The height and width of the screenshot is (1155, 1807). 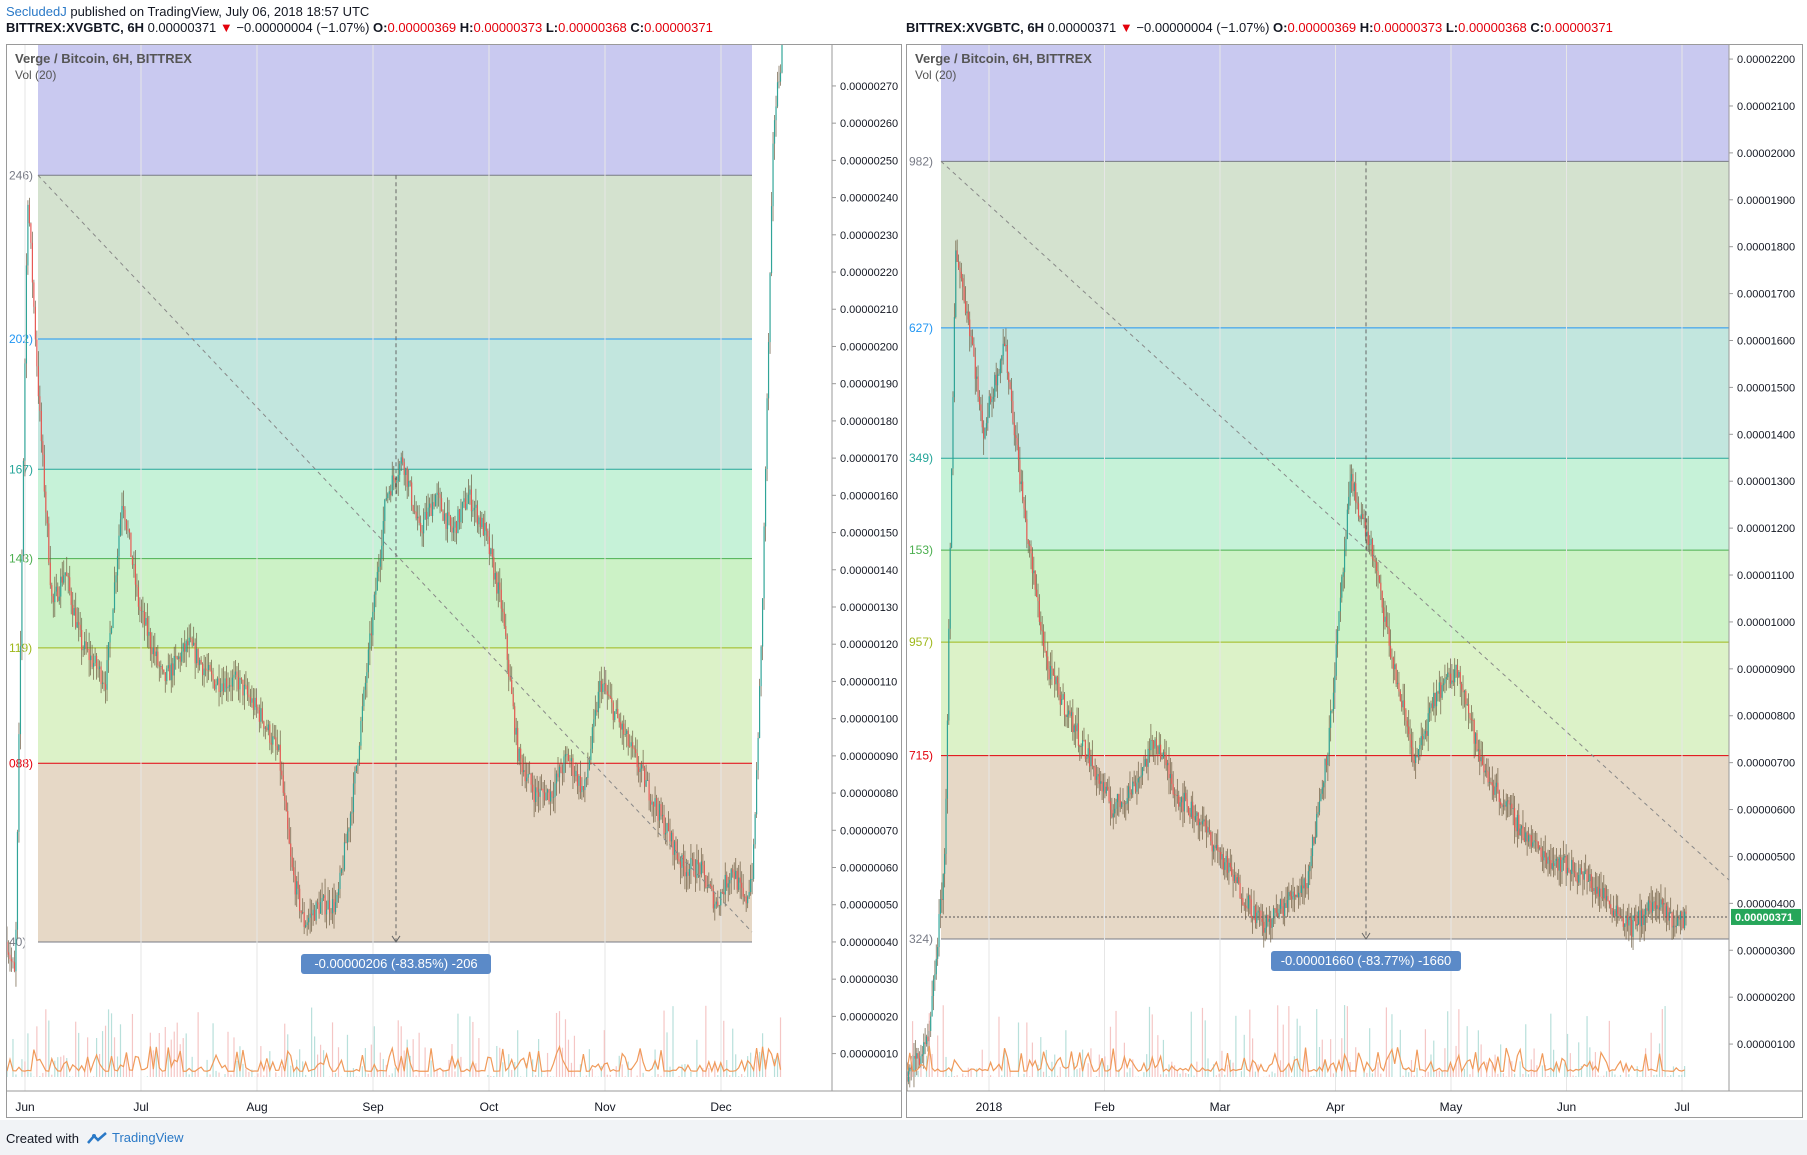 What do you see at coordinates (36, 11) in the screenshot?
I see `author-link: SecludedJ` at bounding box center [36, 11].